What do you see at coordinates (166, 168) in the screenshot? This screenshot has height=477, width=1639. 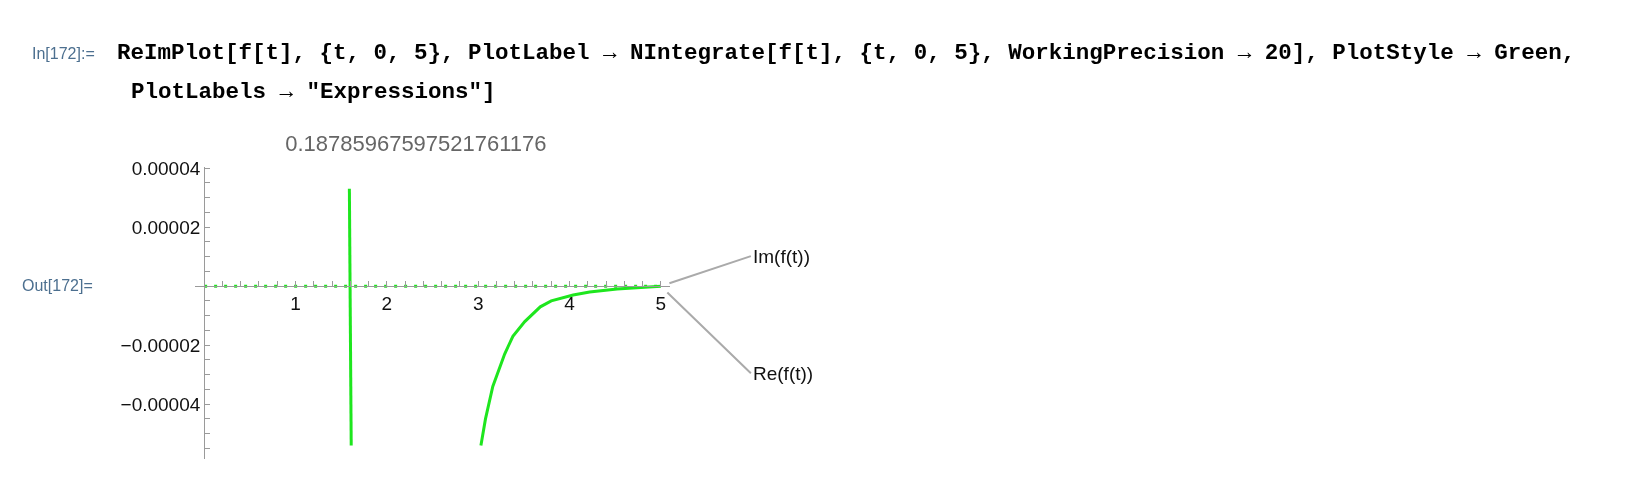 I see `y-tick-label: 0.00004` at bounding box center [166, 168].